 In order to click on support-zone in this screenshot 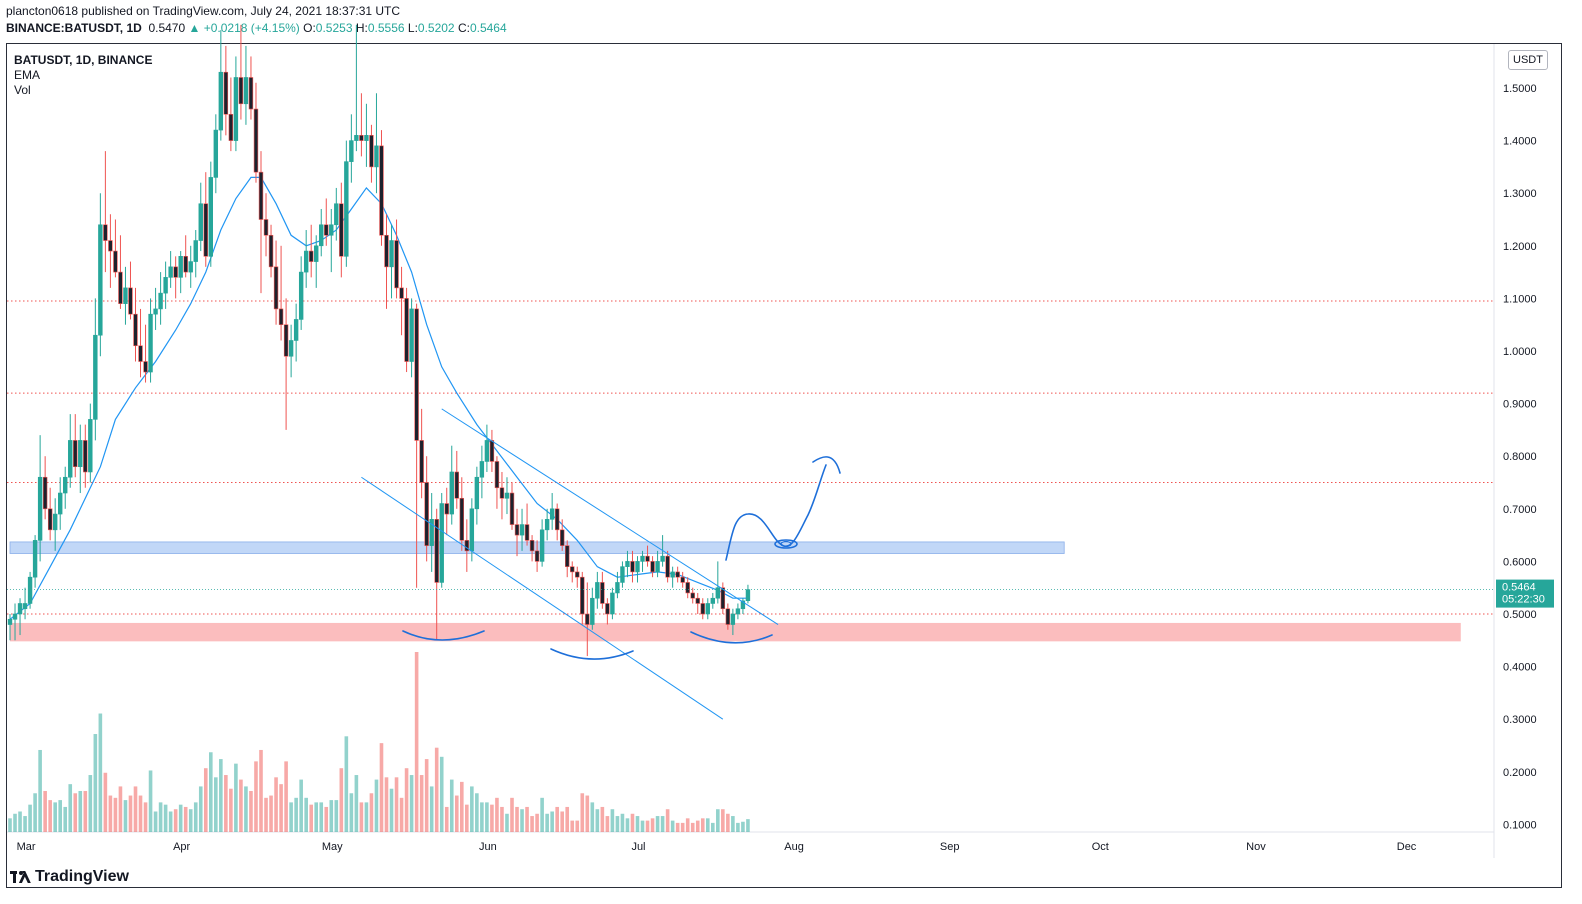, I will do `click(735, 632)`.